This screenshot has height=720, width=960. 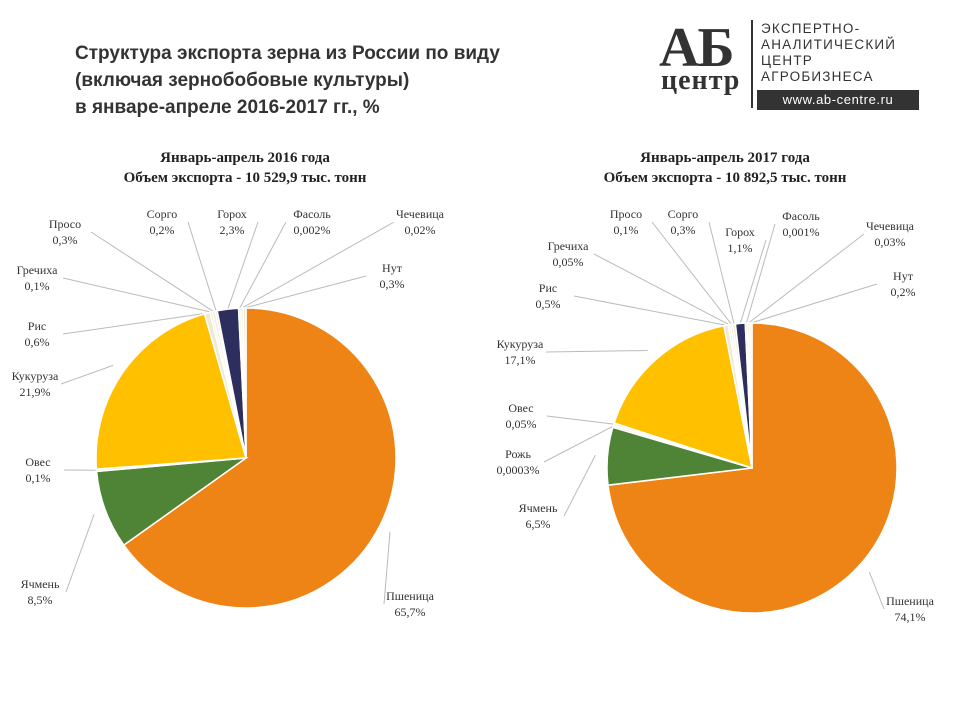 I want to click on pie-2016-slice-corn, so click(x=171, y=391).